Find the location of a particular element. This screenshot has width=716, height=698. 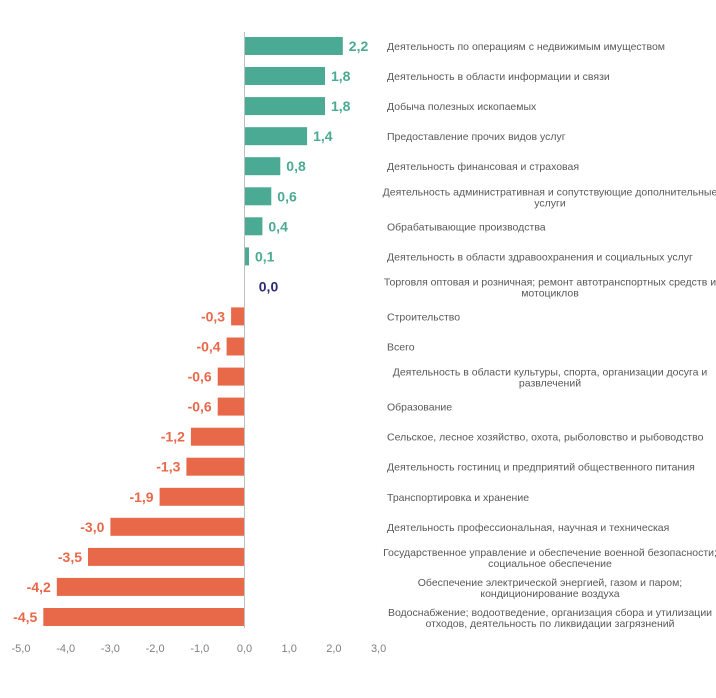

category-label: Строительство is located at coordinates (423, 317).